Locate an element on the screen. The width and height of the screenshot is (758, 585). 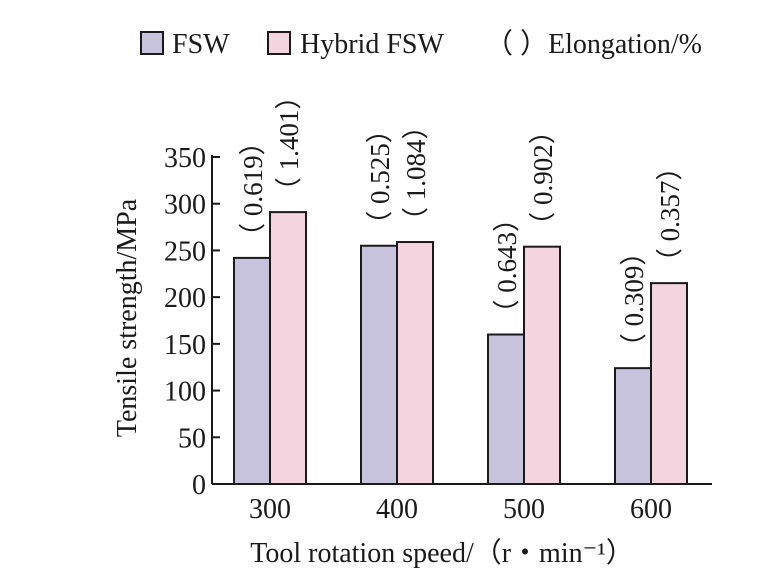
y-tick-label: 300 is located at coordinates (185, 205).